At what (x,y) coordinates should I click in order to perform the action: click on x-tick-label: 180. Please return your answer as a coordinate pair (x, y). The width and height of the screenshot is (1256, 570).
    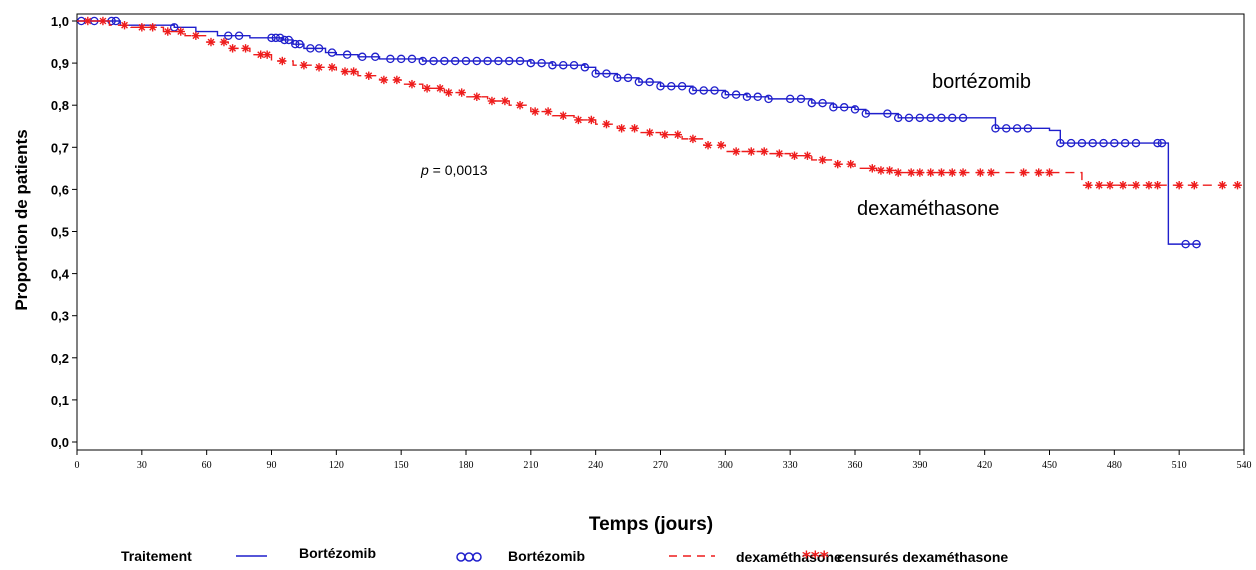
    Looking at the image, I should click on (466, 465).